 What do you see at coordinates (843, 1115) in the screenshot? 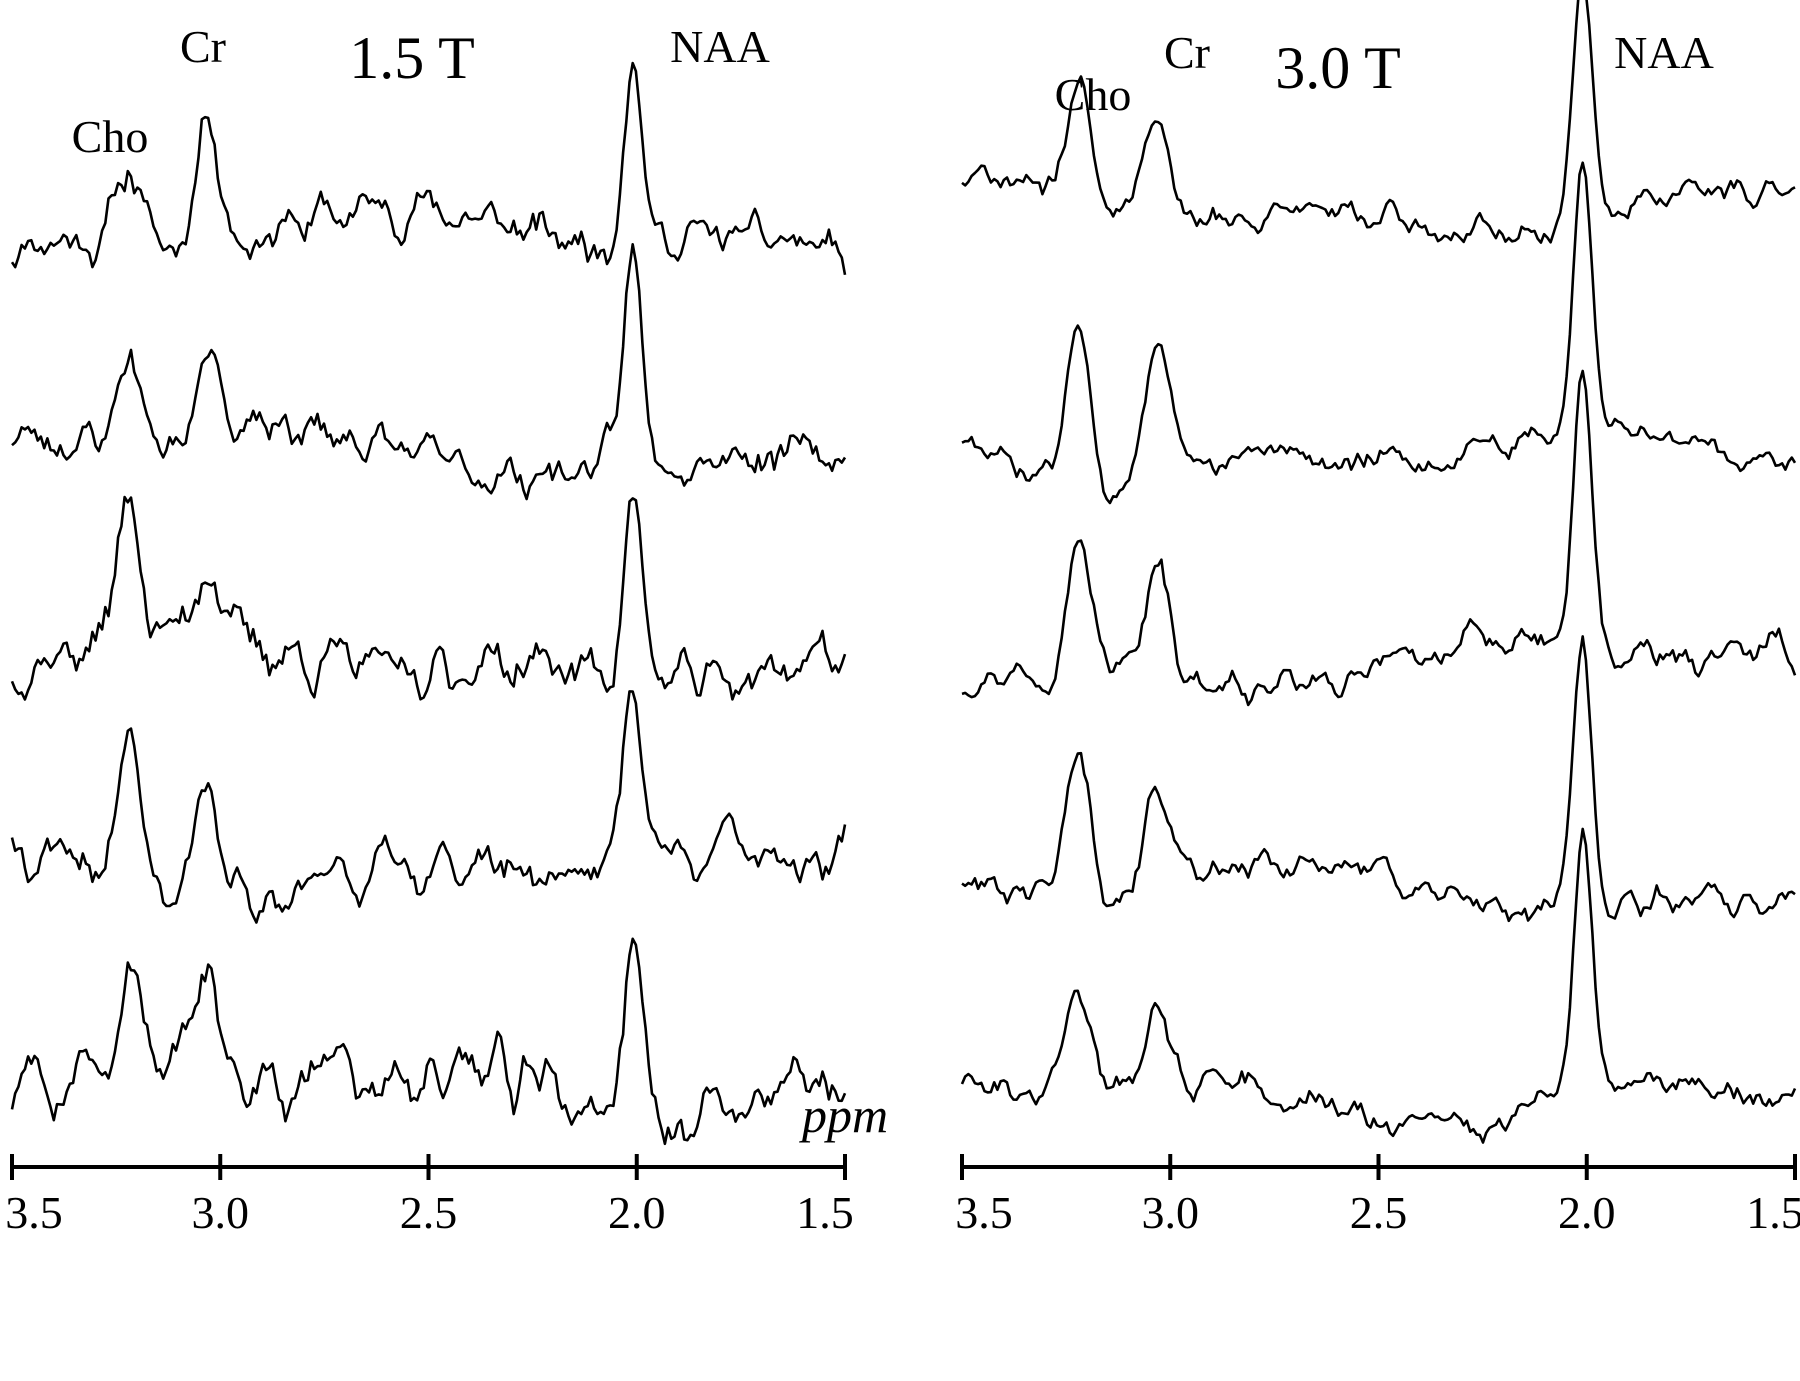
I see `x-axis-label: ppm` at bounding box center [843, 1115].